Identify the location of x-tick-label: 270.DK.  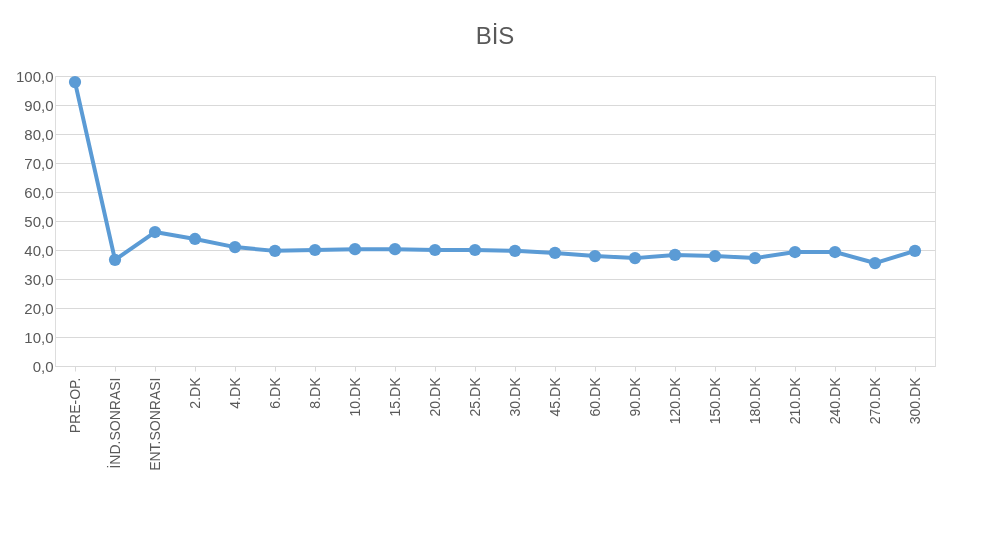
(874, 400).